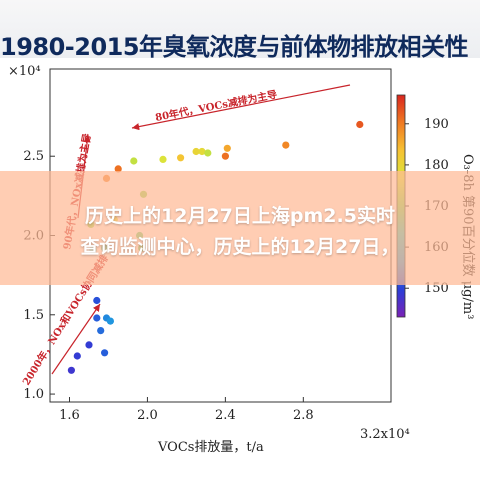  What do you see at coordinates (33, 394) in the screenshot?
I see `y-tick-label: 1.0` at bounding box center [33, 394].